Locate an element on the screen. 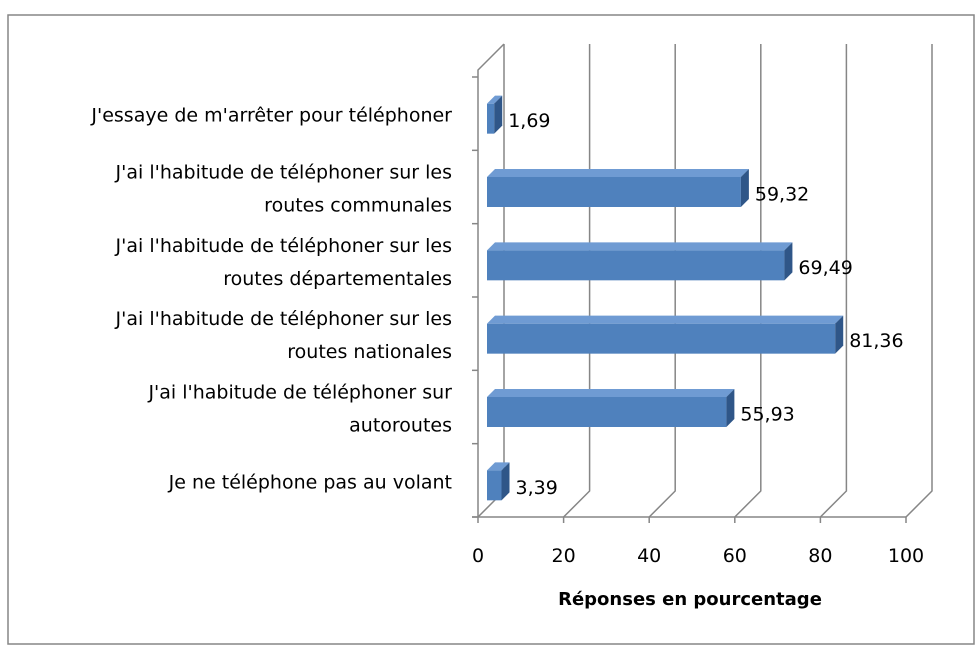 The height and width of the screenshot is (645, 976). back-wall-edge is located at coordinates (491, 280).